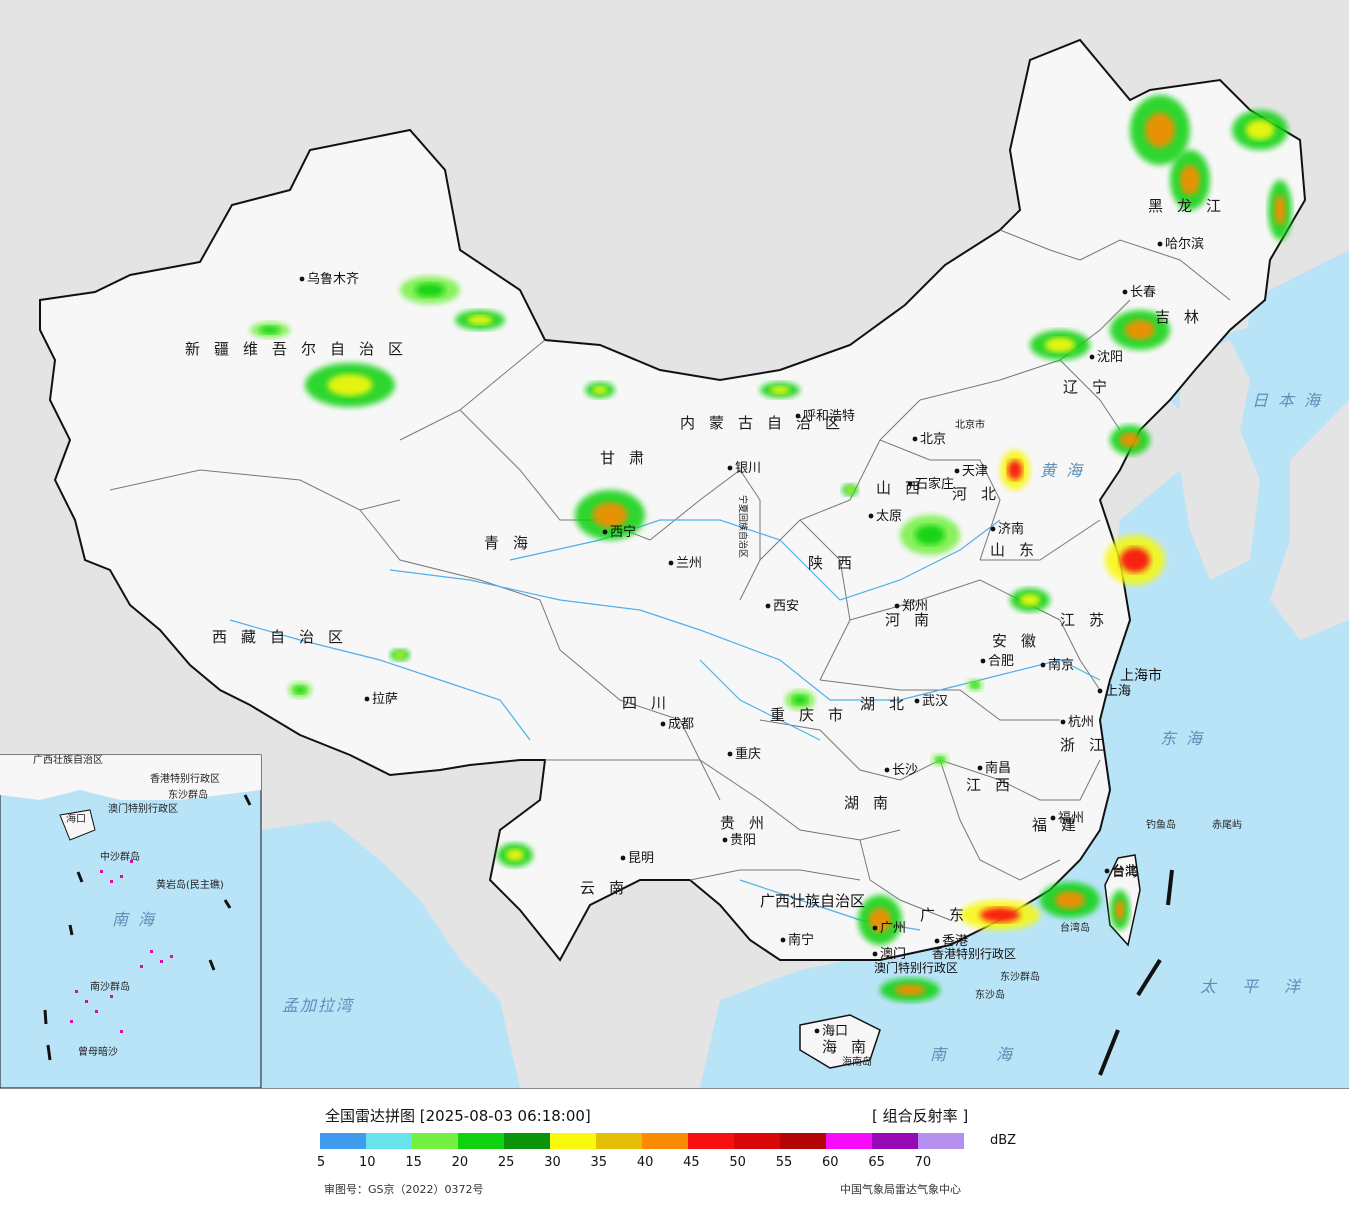  What do you see at coordinates (916, 967) in the screenshot?
I see `label-macau-sar: 澳门特别行政区` at bounding box center [916, 967].